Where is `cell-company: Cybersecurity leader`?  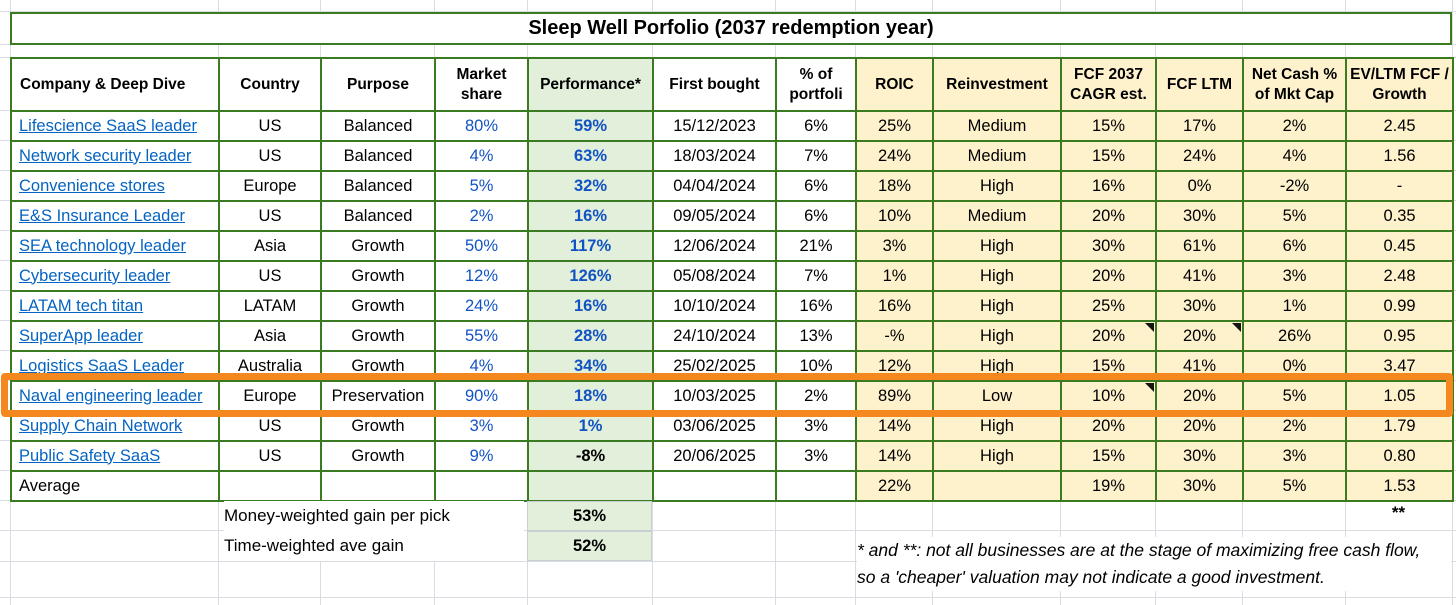
cell-company: Cybersecurity leader is located at coordinates (115, 276).